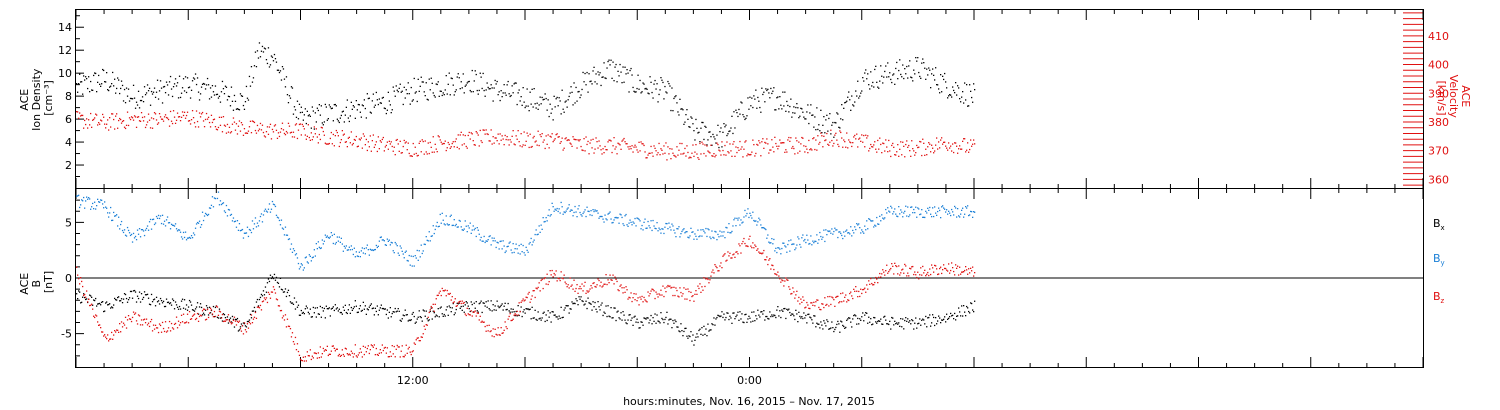 The height and width of the screenshot is (410, 1500). Describe the element at coordinates (68, 142) in the screenshot. I see `density-tick-label: 4` at that location.